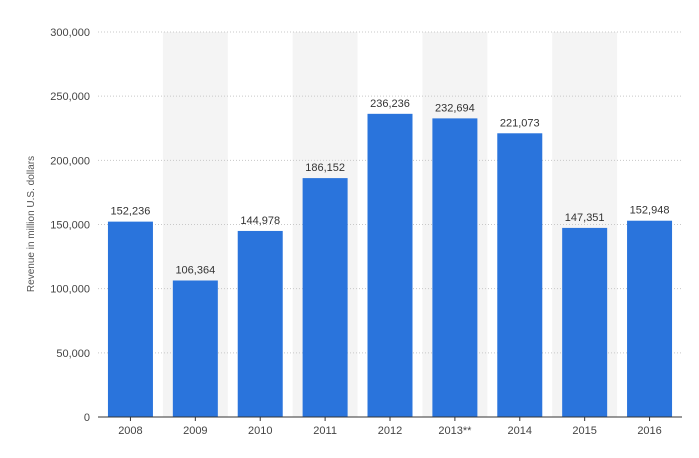 Image resolution: width=699 pixels, height=458 pixels. What do you see at coordinates (195, 270) in the screenshot?
I see `bar-value-label: 106,364` at bounding box center [195, 270].